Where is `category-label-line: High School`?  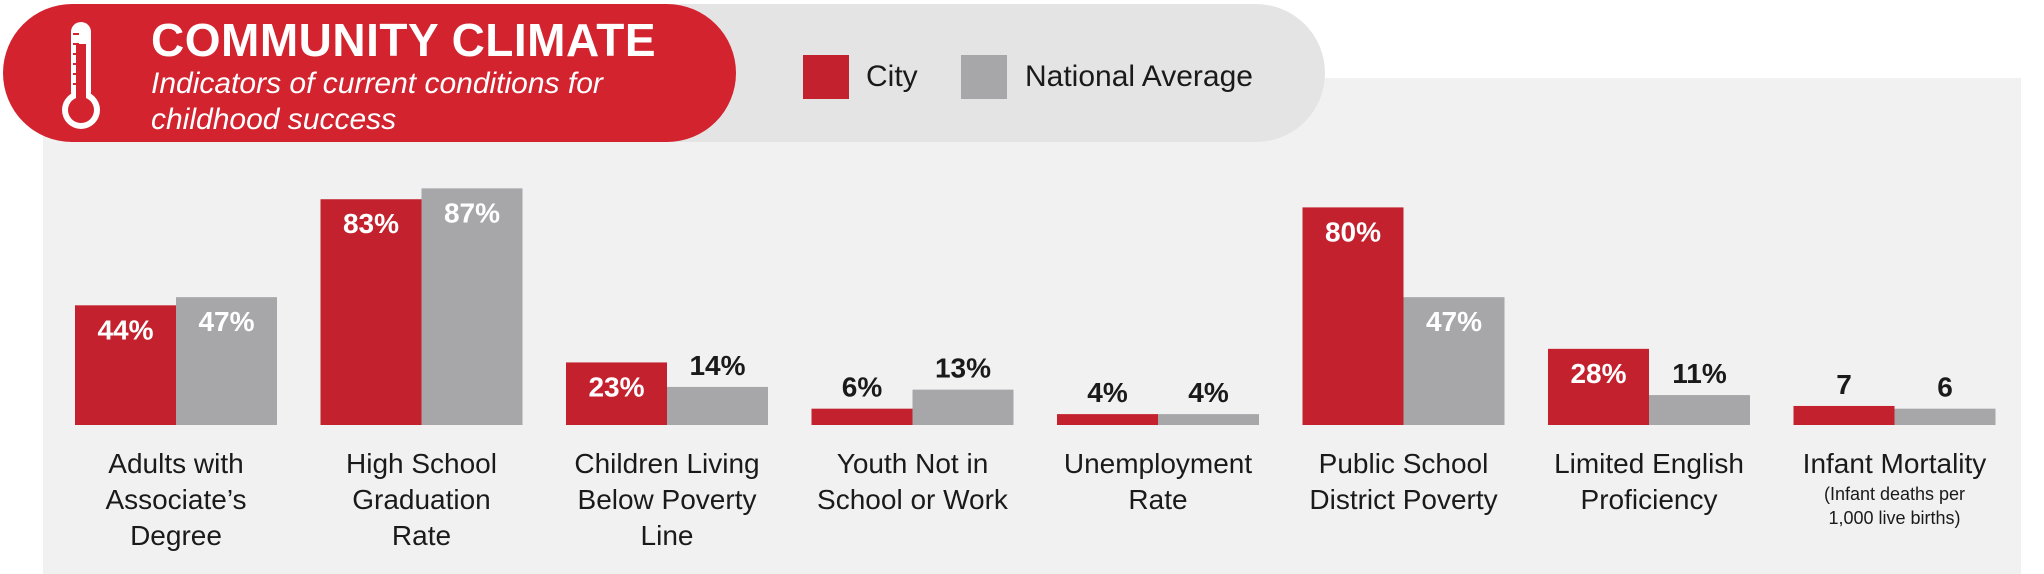 category-label-line: High School is located at coordinates (421, 463).